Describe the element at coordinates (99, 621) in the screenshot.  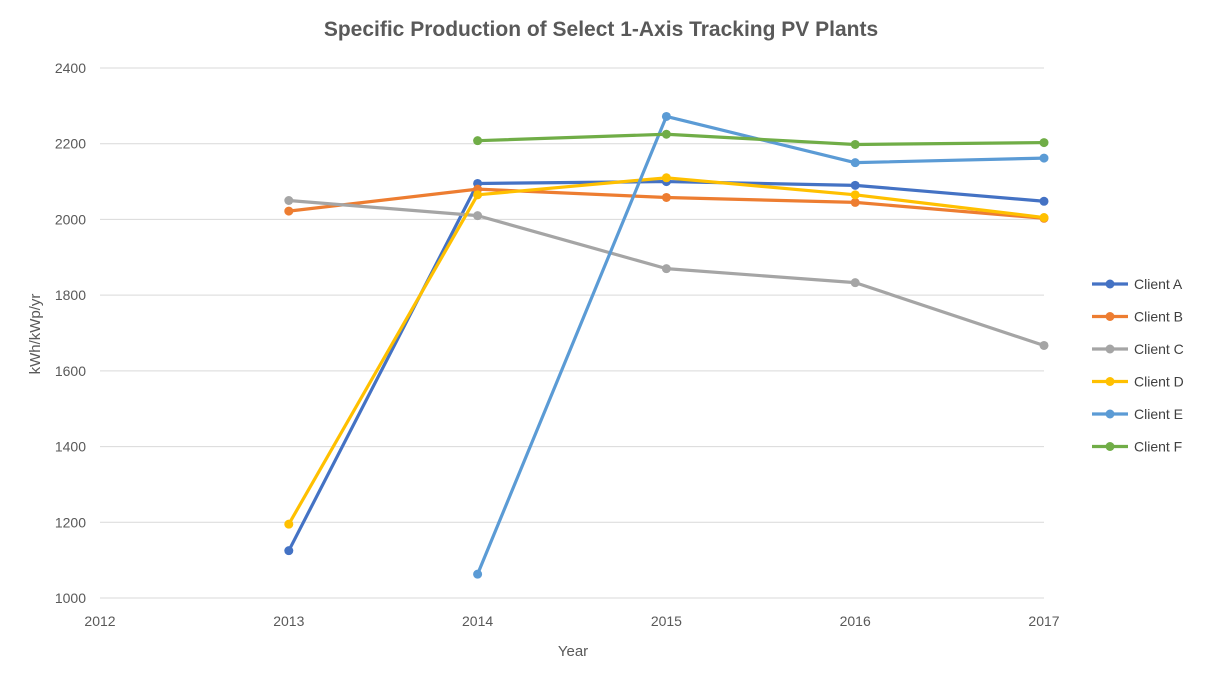
I see `x-tick-label: 2012` at that location.